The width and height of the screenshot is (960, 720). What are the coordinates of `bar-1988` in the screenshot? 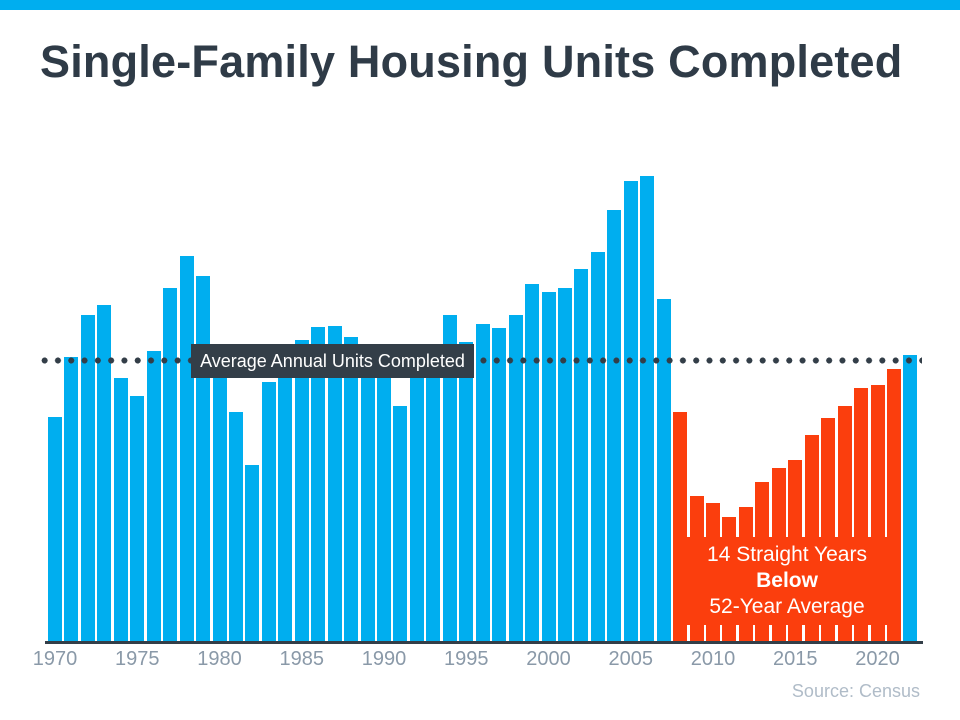 It's located at (351, 489).